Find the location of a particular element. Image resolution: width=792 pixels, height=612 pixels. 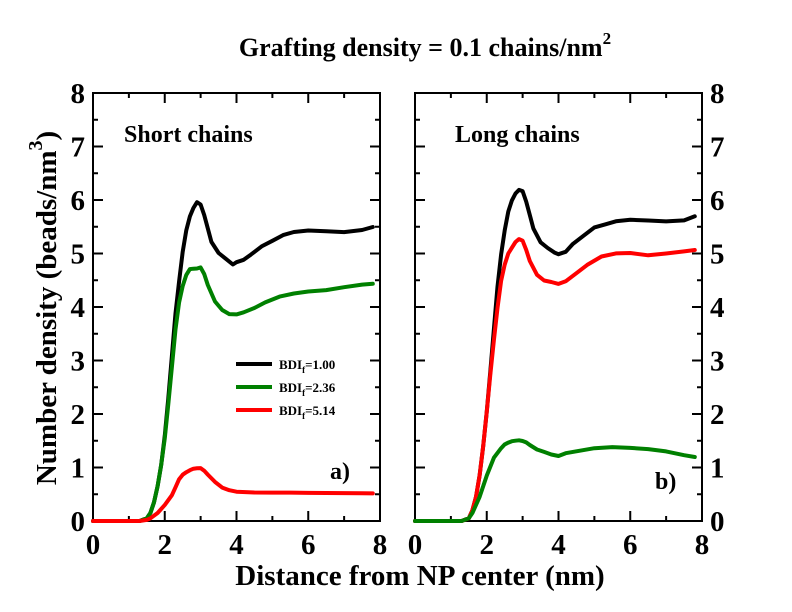

legend-entry-3: BDIf=5.14 is located at coordinates (286, 412).